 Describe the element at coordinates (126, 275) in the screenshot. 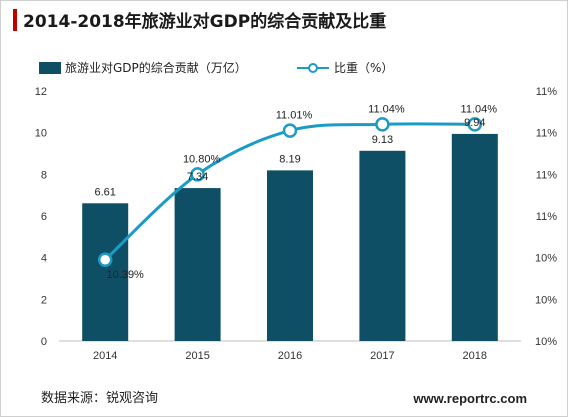

I see `line-data-label: 10.39%` at that location.